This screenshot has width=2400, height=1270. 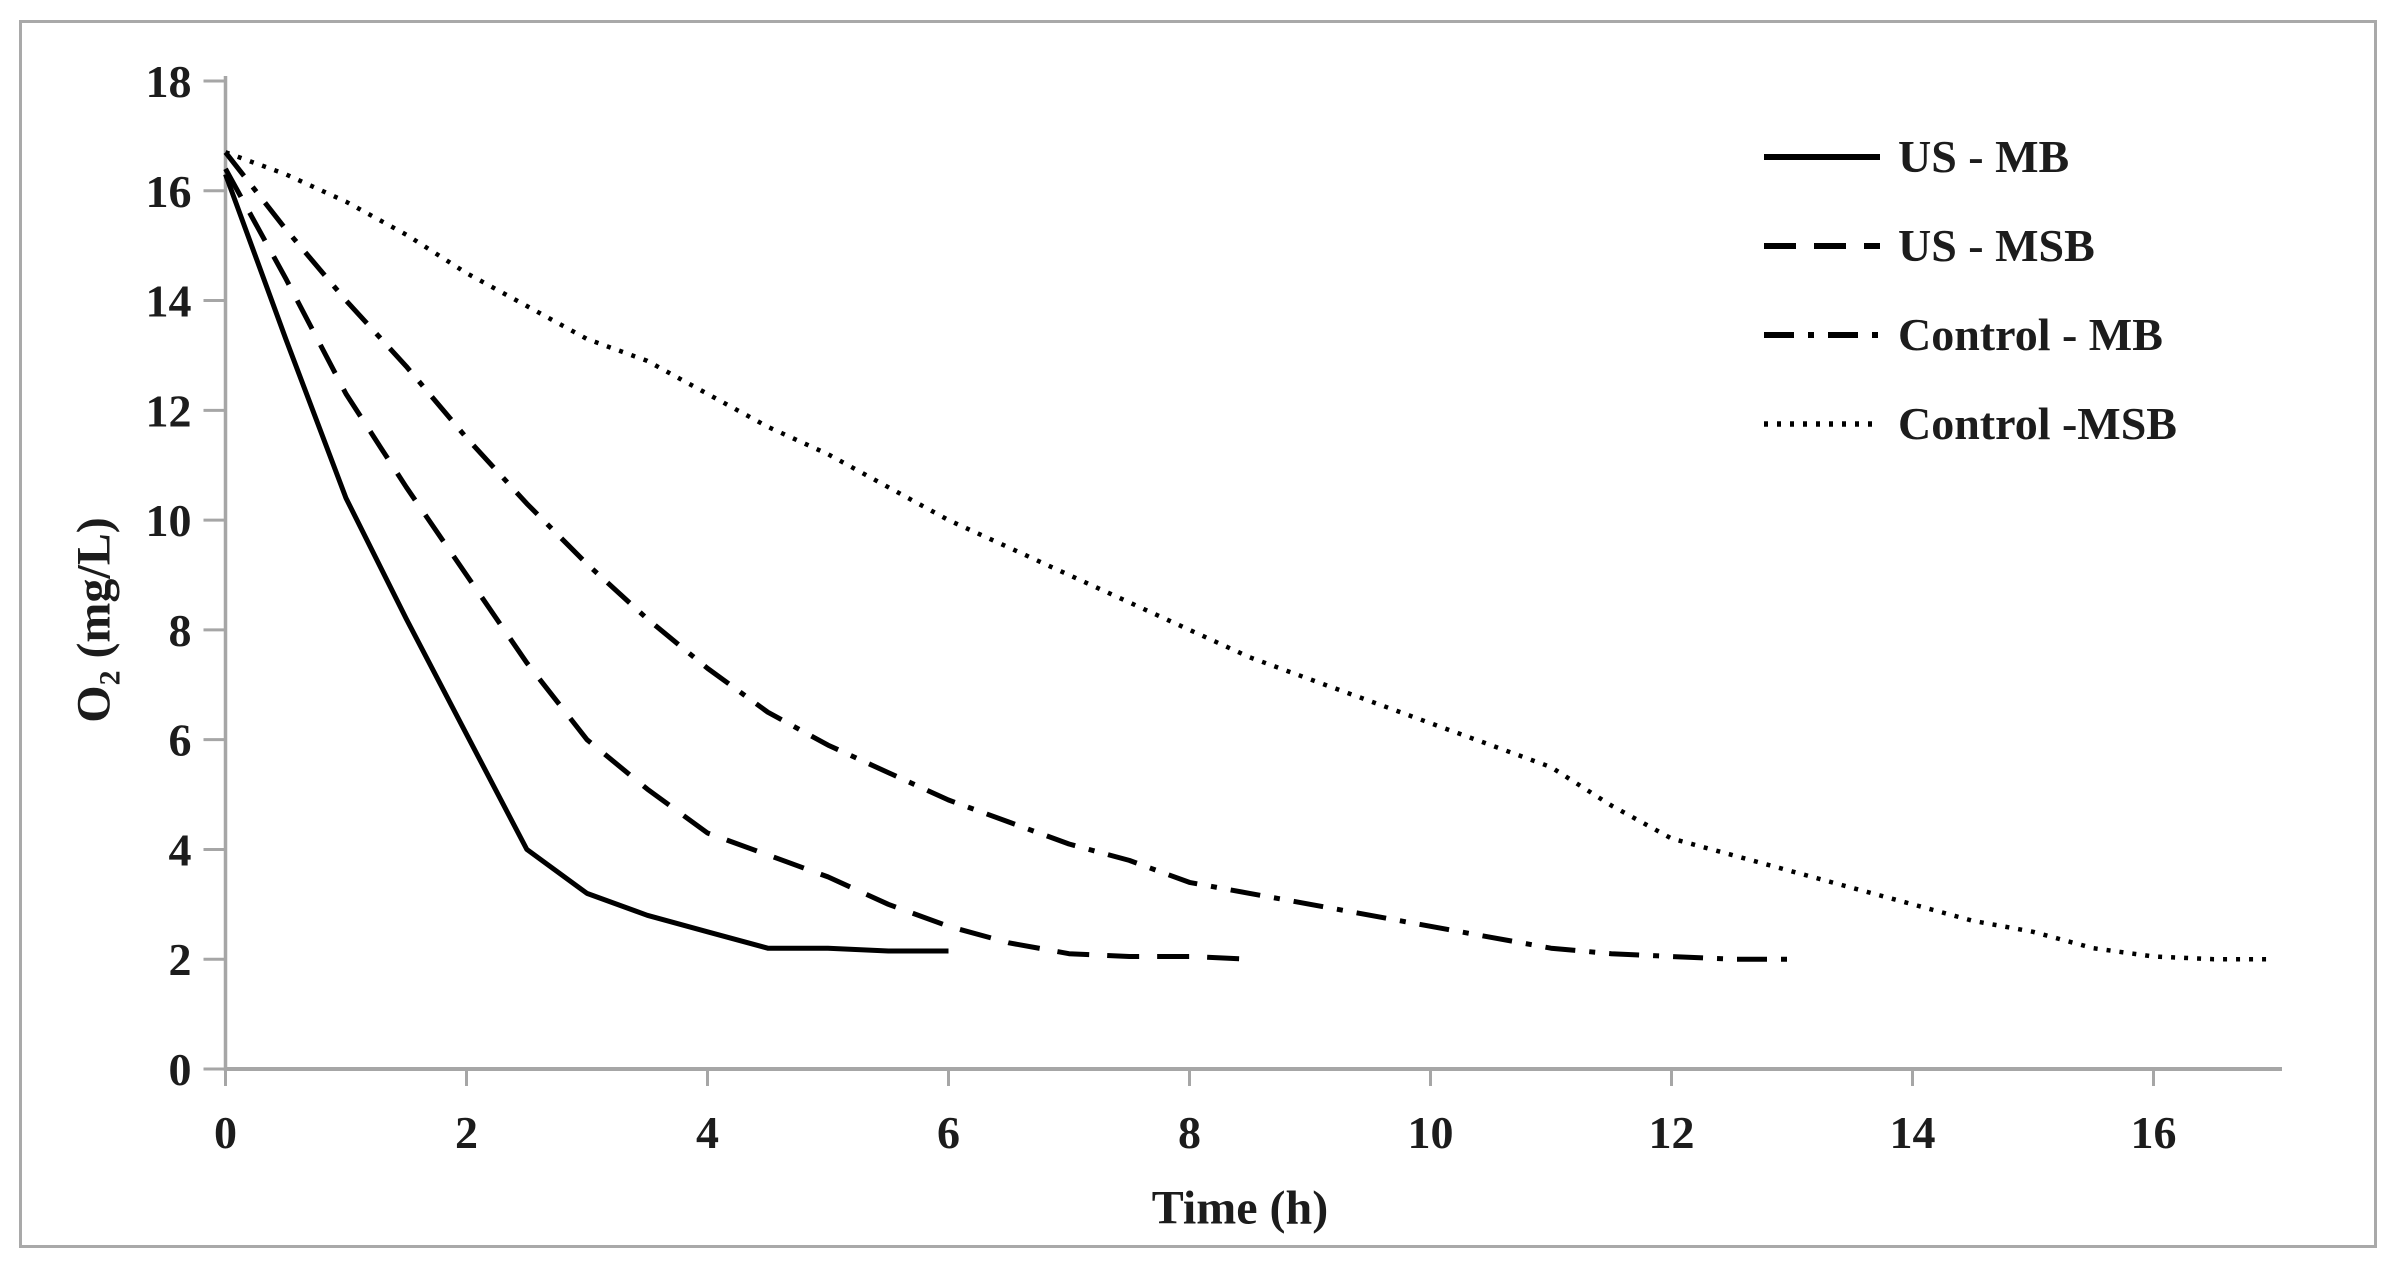 What do you see at coordinates (707, 1132) in the screenshot?
I see `x-tick-label: 4` at bounding box center [707, 1132].